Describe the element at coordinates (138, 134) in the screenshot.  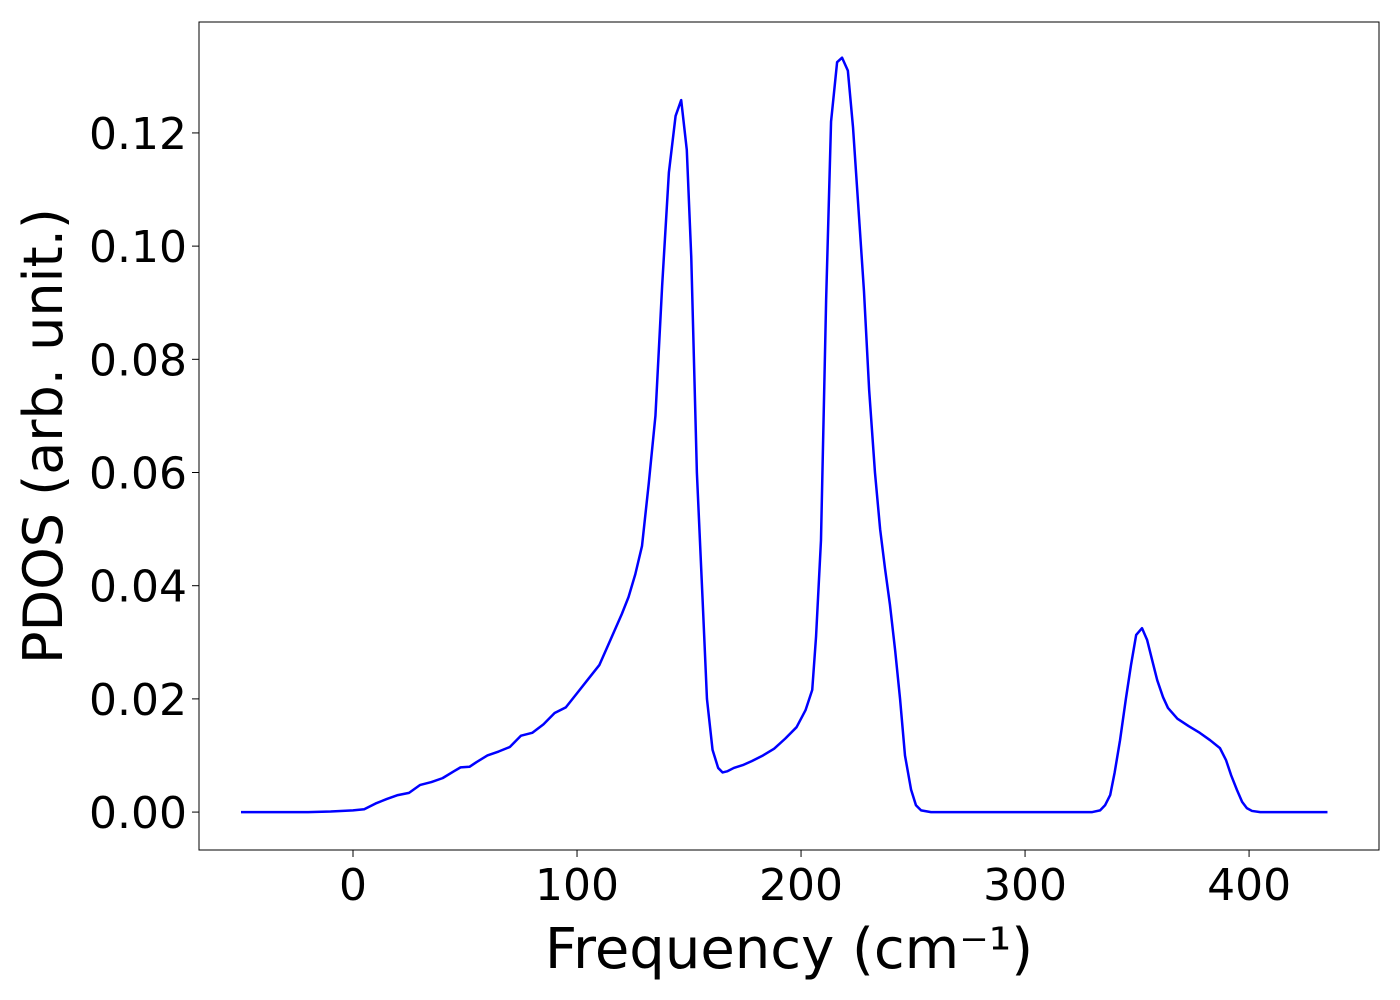
I see `y-tick-label: 0.12` at that location.